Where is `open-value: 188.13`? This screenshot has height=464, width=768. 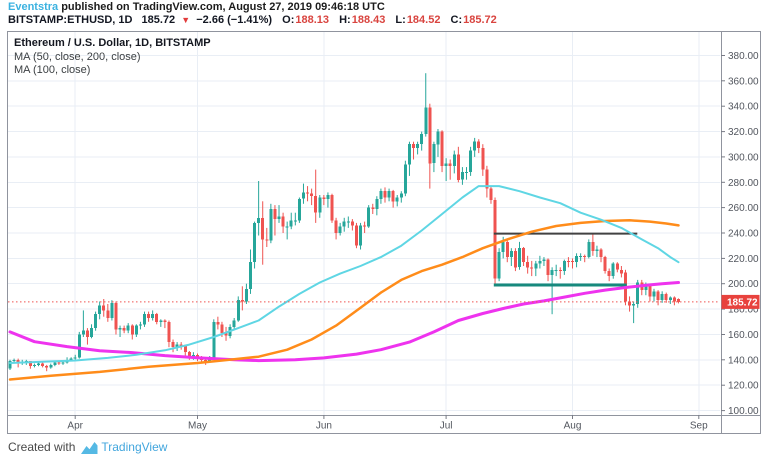 open-value: 188.13 is located at coordinates (312, 20).